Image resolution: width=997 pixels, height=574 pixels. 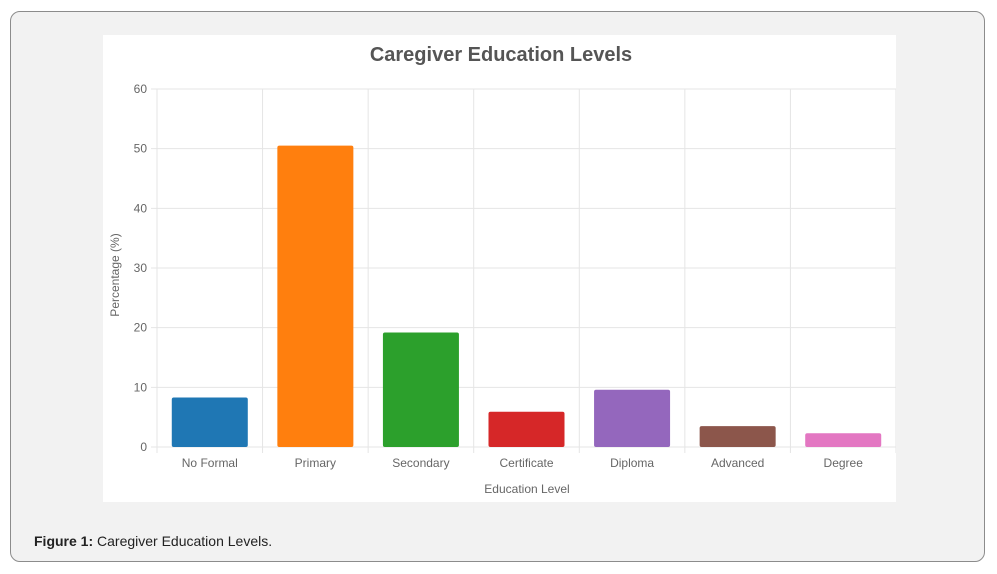 What do you see at coordinates (209, 422) in the screenshot?
I see `bar-no-formal` at bounding box center [209, 422].